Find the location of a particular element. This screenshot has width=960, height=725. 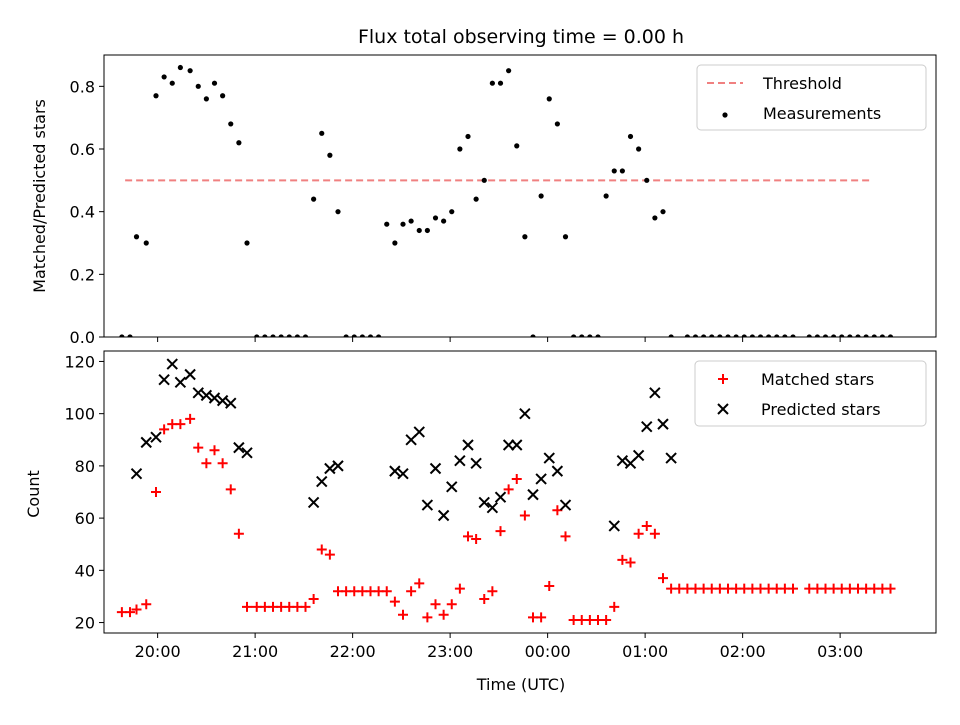

legend-label: Matched stars is located at coordinates (817, 379).